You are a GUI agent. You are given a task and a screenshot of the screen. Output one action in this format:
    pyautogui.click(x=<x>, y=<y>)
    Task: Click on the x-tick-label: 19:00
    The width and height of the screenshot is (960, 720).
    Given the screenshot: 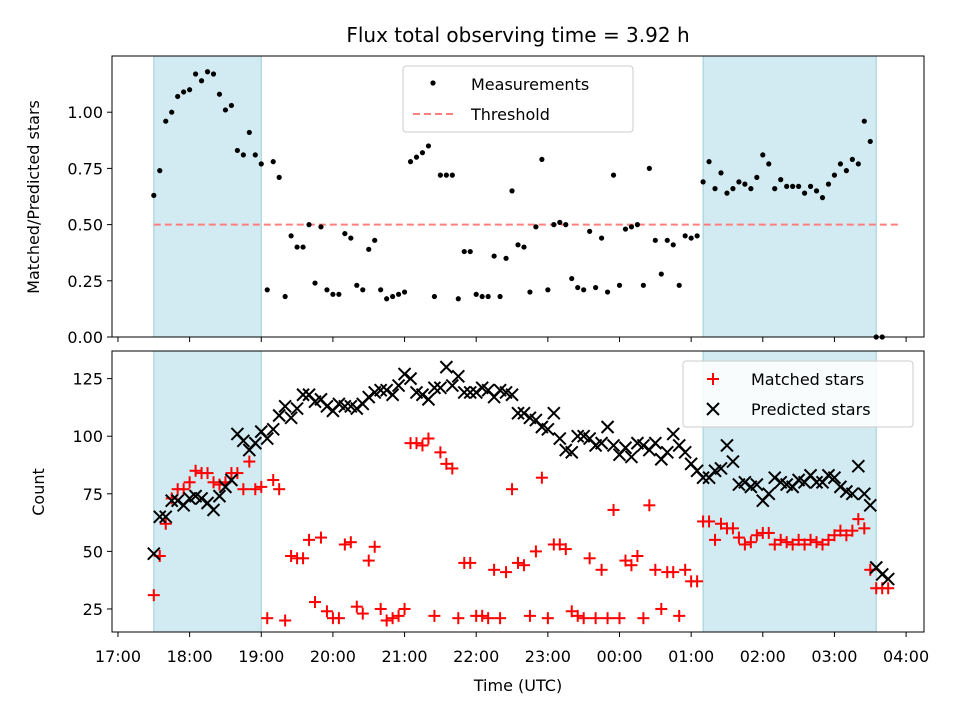 What is the action you would take?
    pyautogui.click(x=261, y=656)
    